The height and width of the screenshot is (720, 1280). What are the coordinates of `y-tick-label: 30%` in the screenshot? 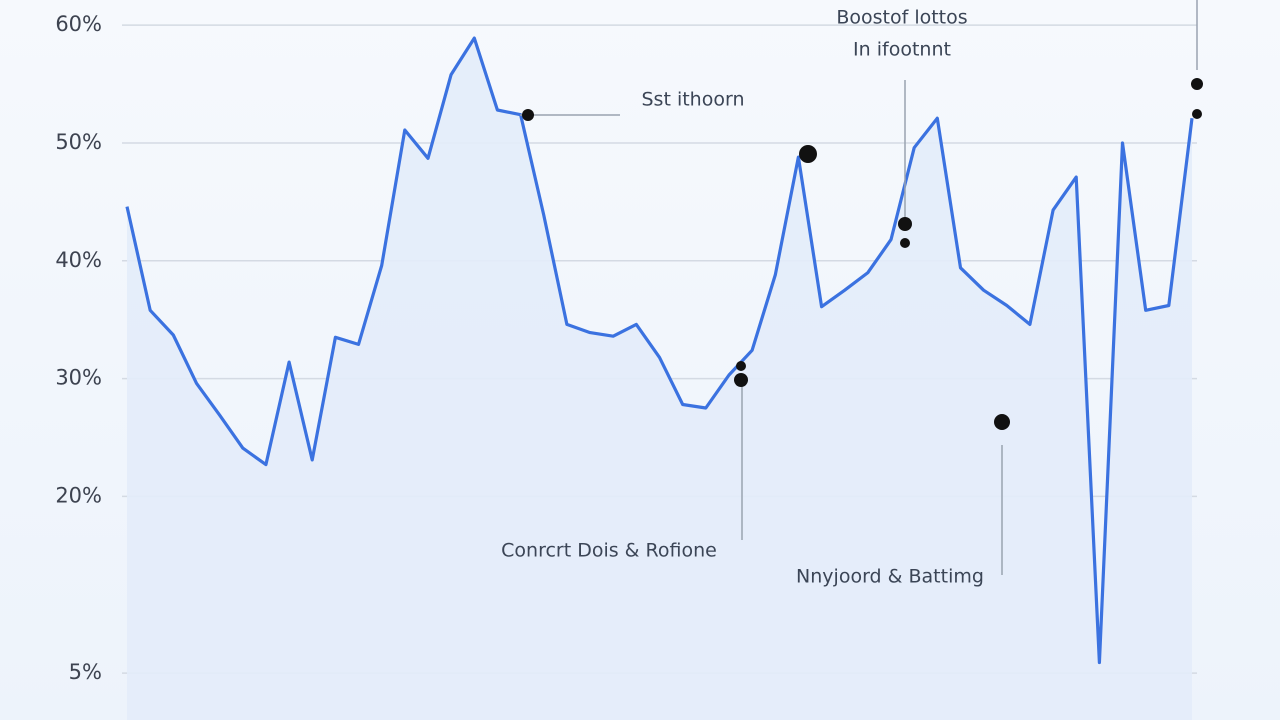 It's located at (78, 378).